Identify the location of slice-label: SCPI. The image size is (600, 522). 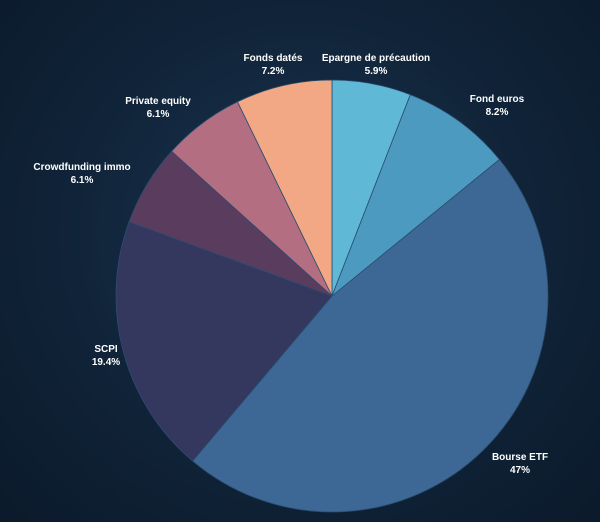
(106, 349).